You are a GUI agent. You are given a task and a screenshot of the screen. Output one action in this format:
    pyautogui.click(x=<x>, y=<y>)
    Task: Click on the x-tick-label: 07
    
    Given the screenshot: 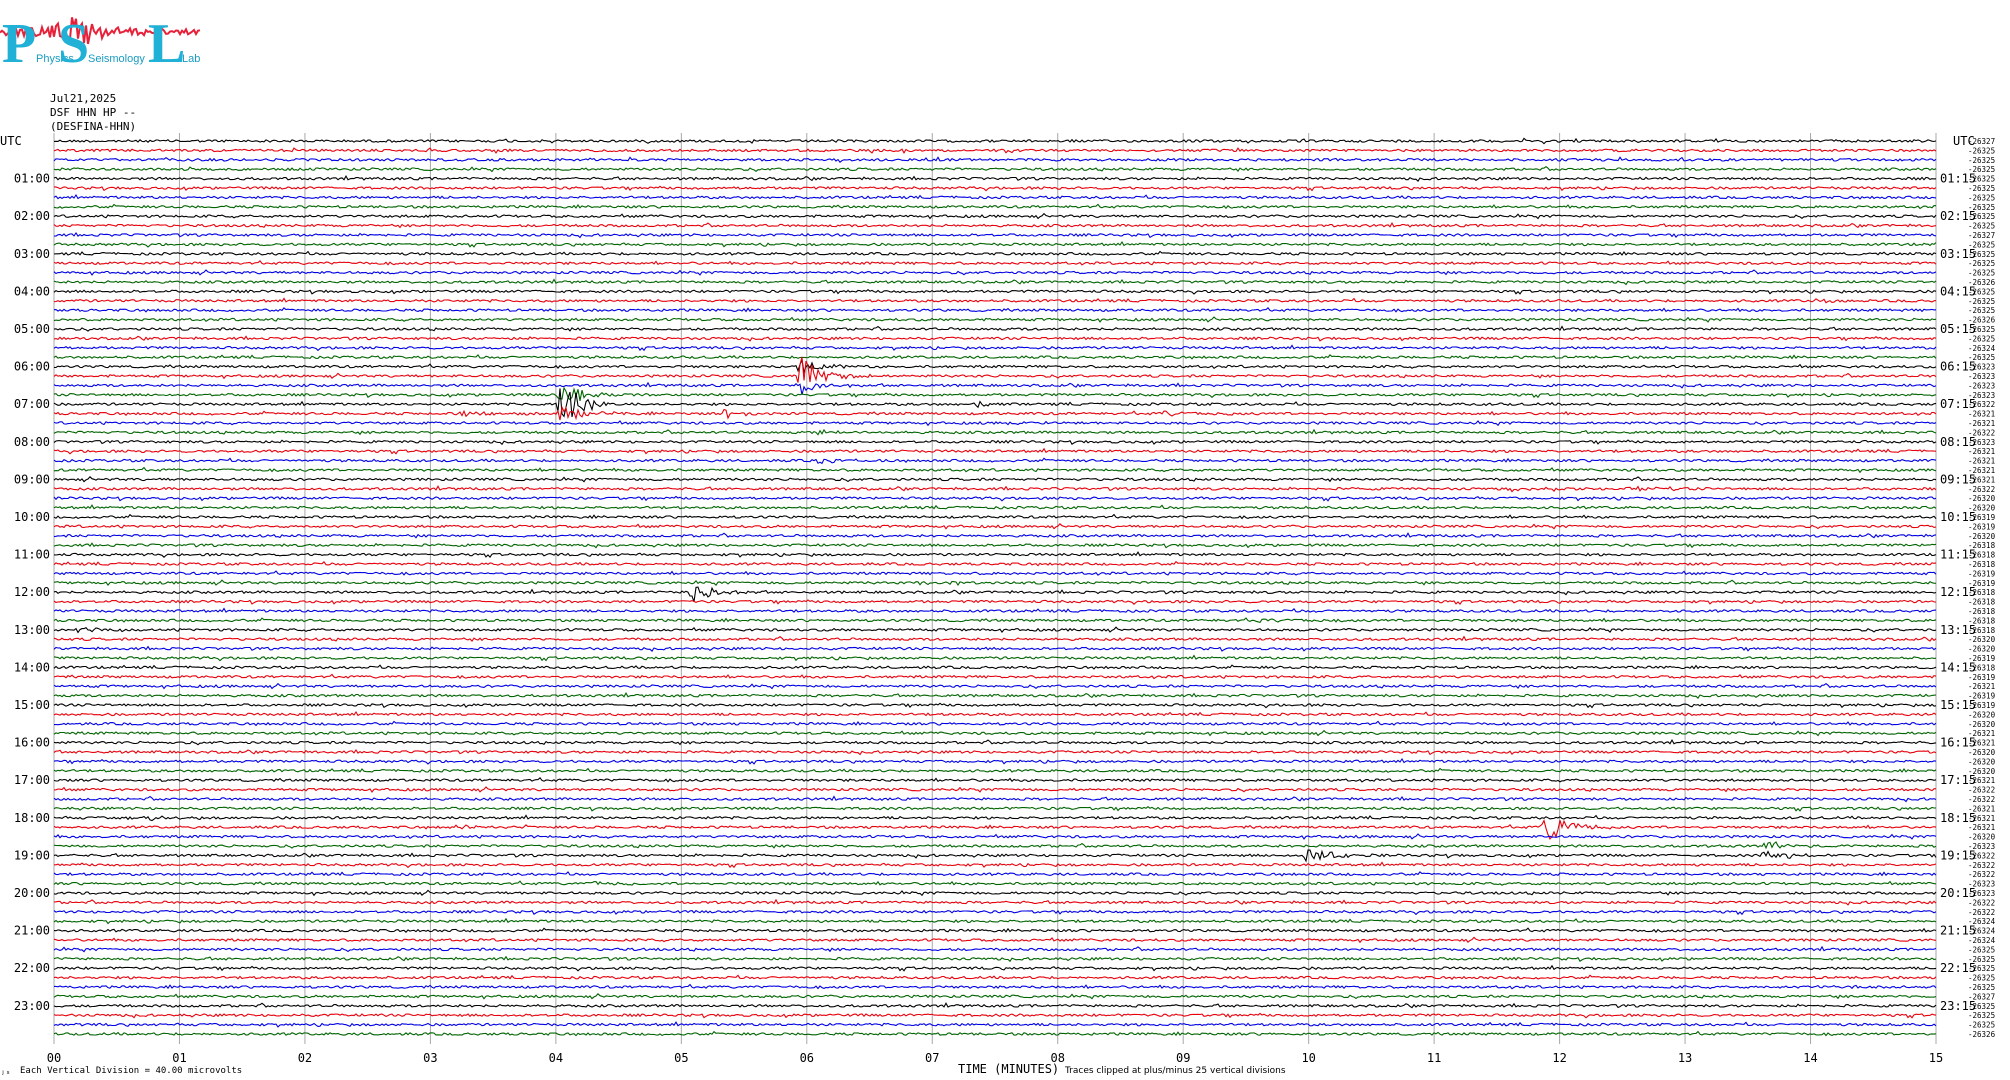 What is the action you would take?
    pyautogui.click(x=932, y=1058)
    